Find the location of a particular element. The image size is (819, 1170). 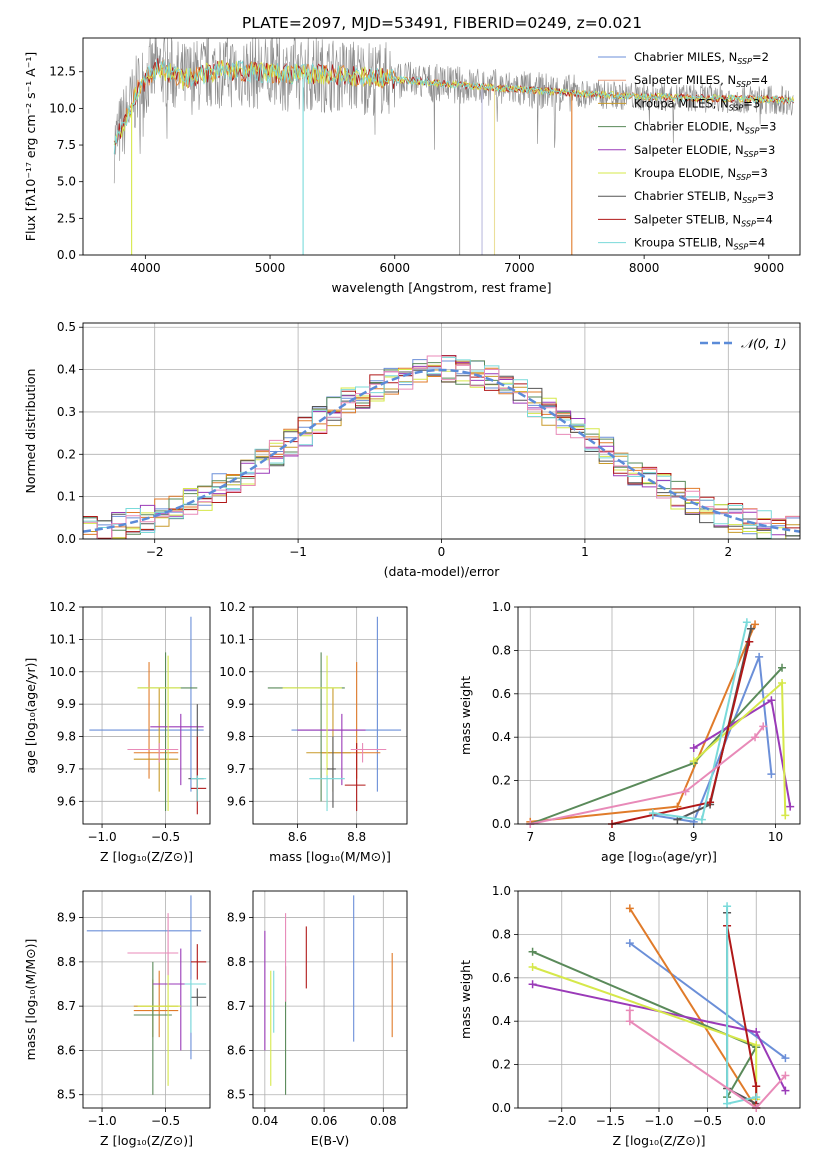

y-tick-label: 0.1 is located at coordinates (66, 497).